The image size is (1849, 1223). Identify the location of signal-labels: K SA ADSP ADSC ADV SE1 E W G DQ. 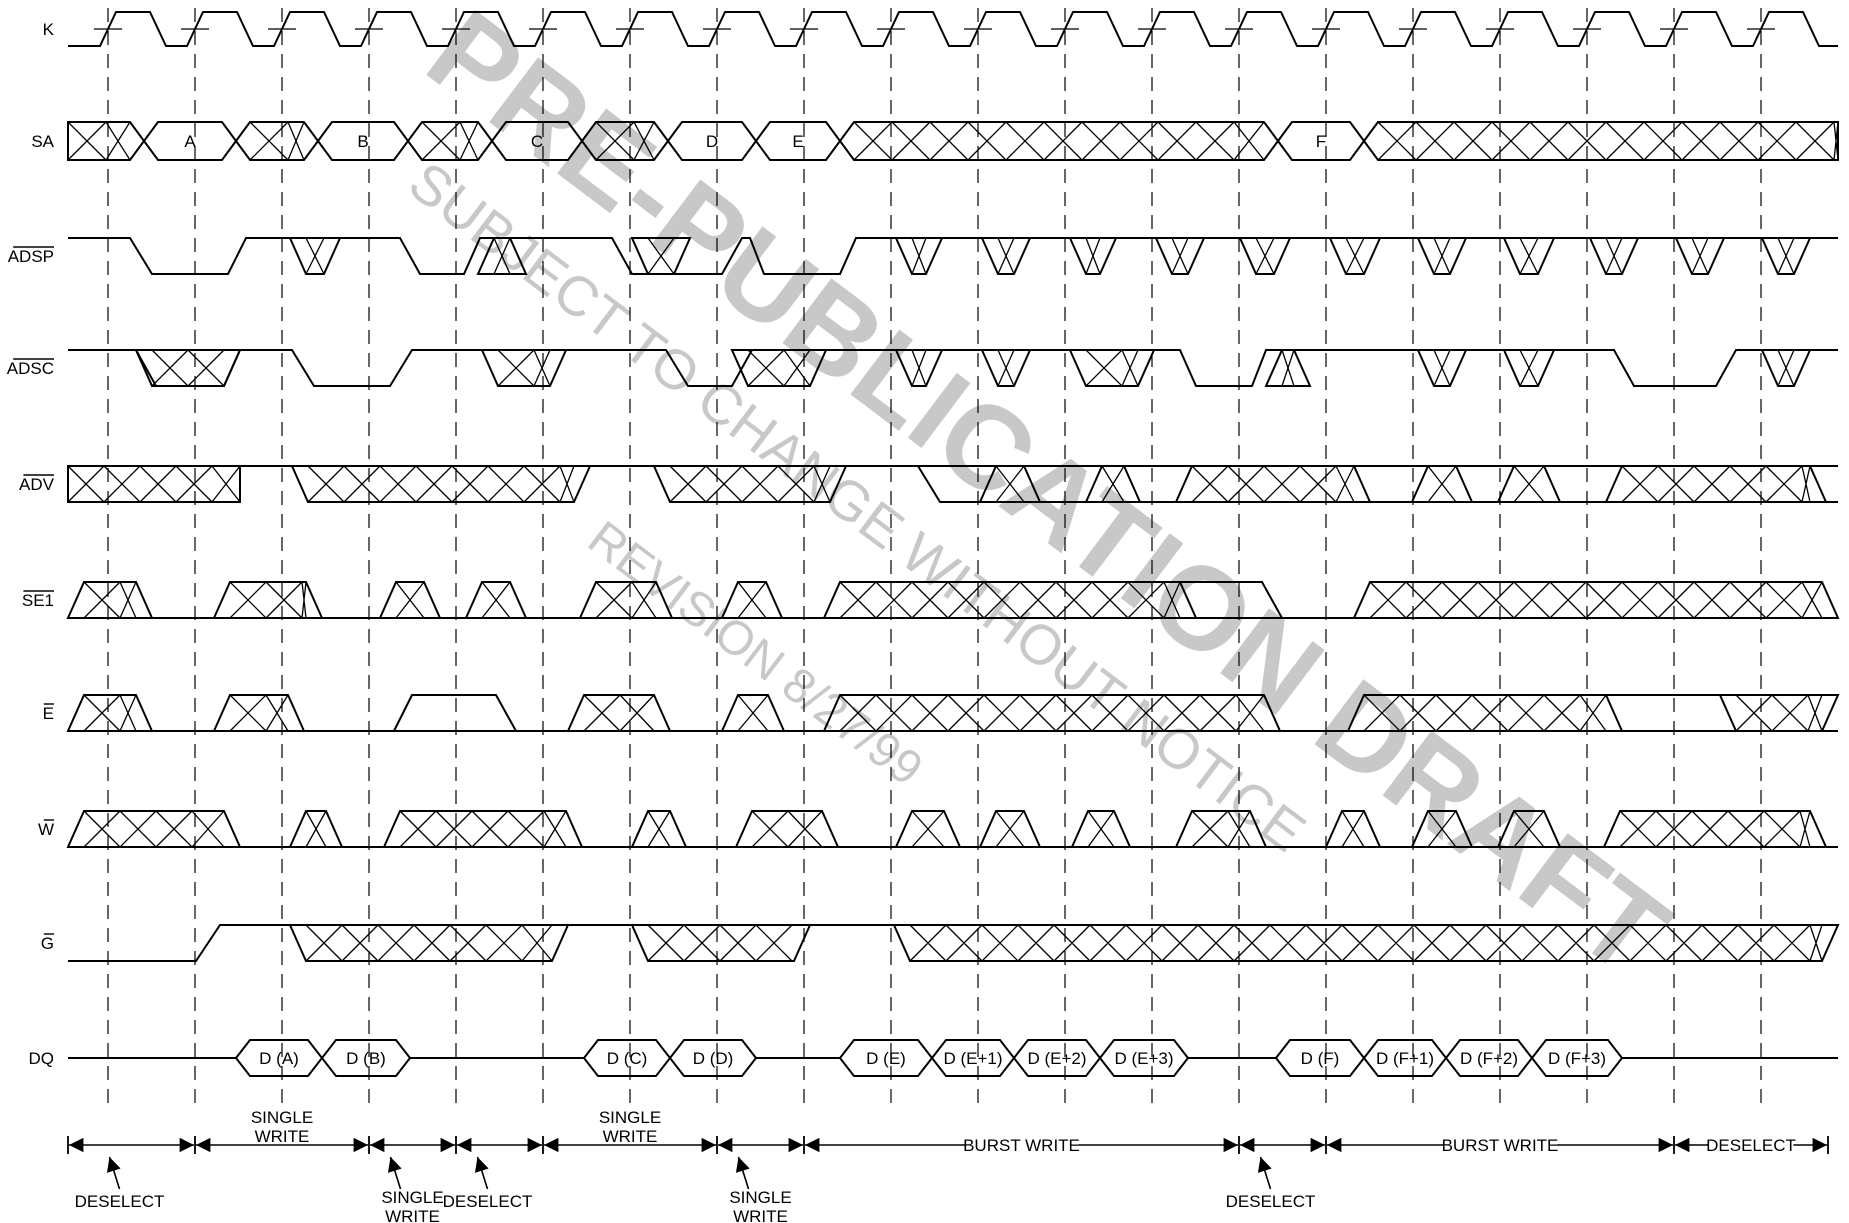
(31, 544).